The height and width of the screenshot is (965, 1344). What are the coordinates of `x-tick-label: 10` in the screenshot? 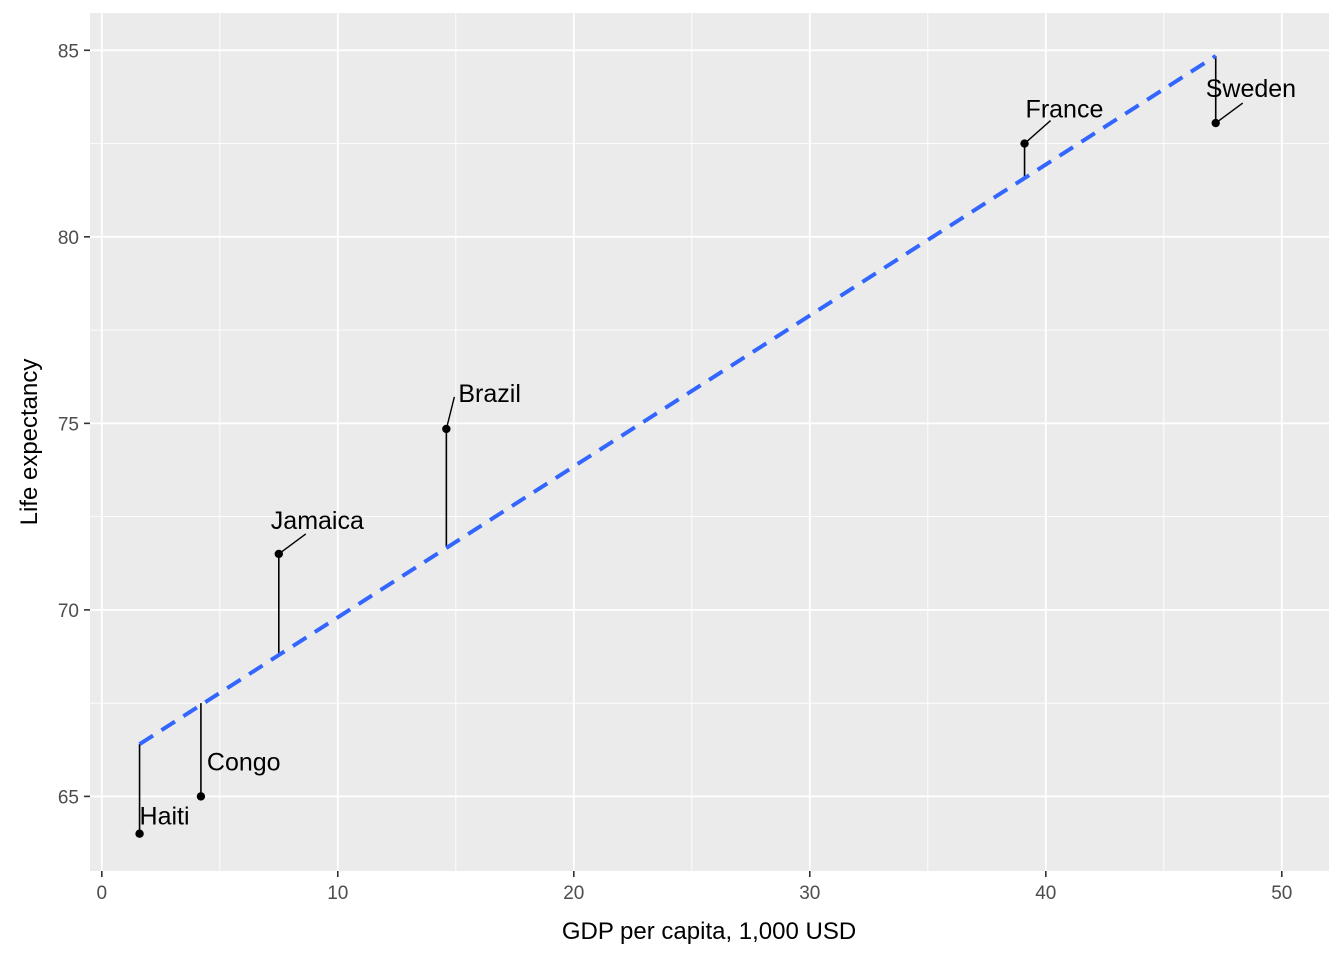 It's located at (337, 893).